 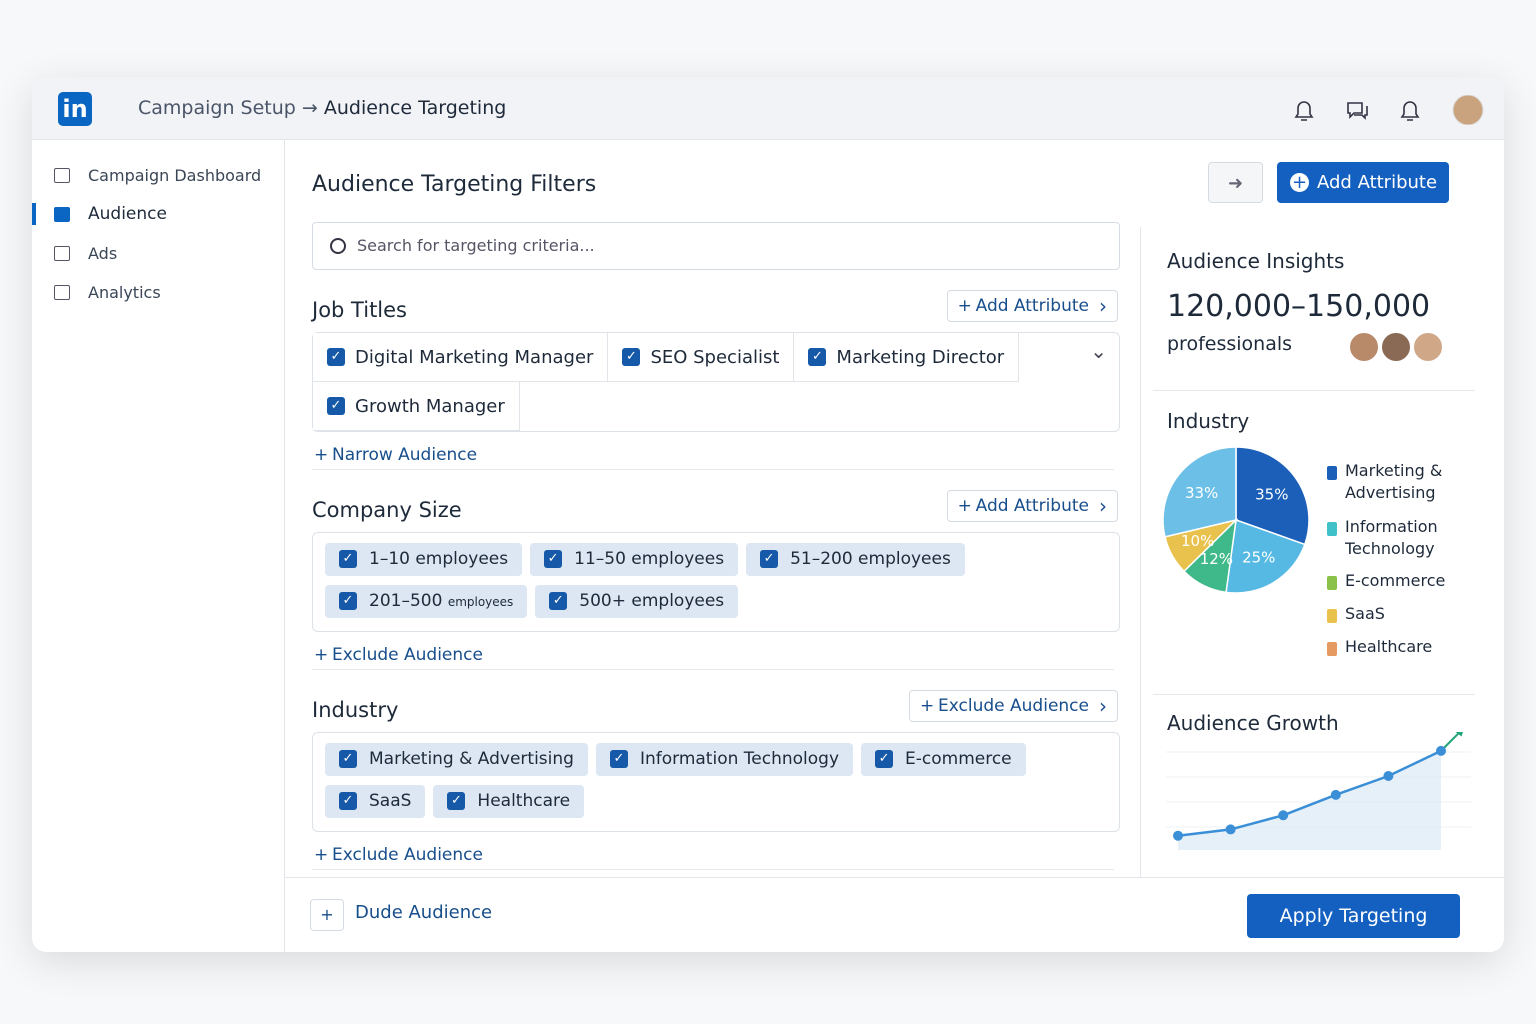 What do you see at coordinates (1309, 793) in the screenshot?
I see `growth-line` at bounding box center [1309, 793].